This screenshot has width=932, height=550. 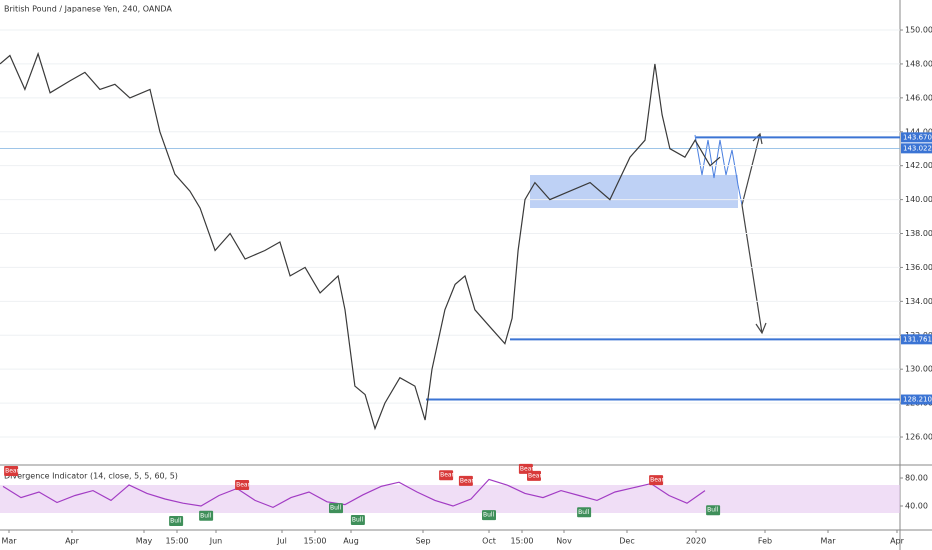 What do you see at coordinates (918, 199) in the screenshot?
I see `y-tick-label: 140.000` at bounding box center [918, 199].